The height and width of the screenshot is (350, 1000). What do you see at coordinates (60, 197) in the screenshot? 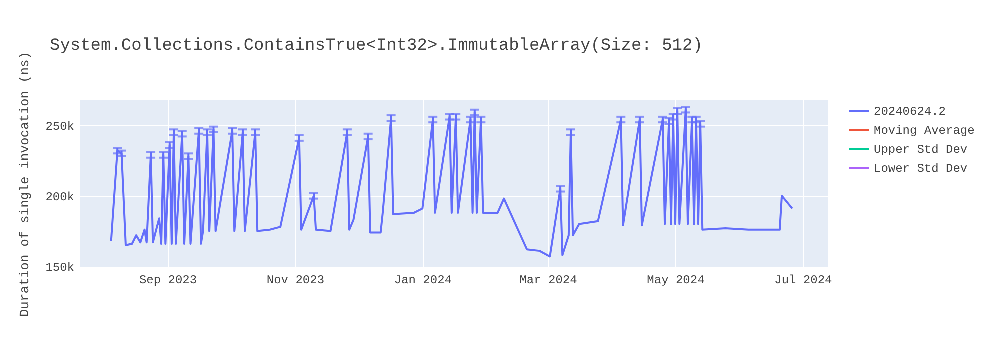
I see `y-tick-label: 200k` at bounding box center [60, 197].